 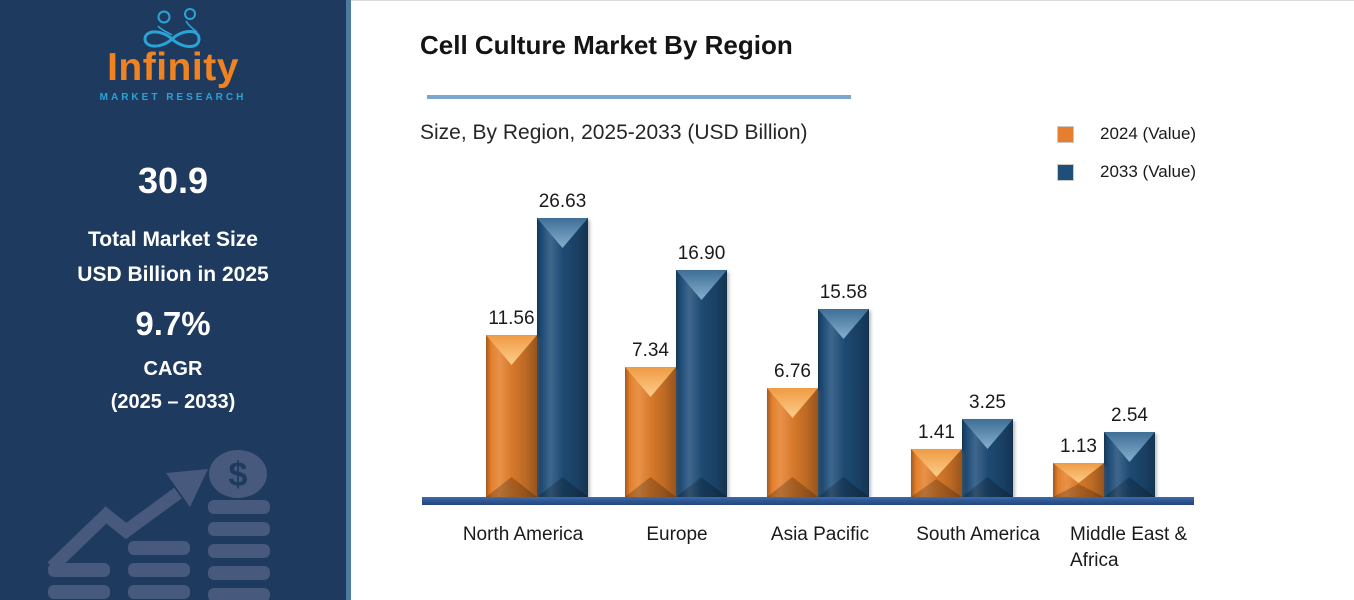 What do you see at coordinates (1129, 415) in the screenshot?
I see `value-label-2033-middle-east-africa: 2.54` at bounding box center [1129, 415].